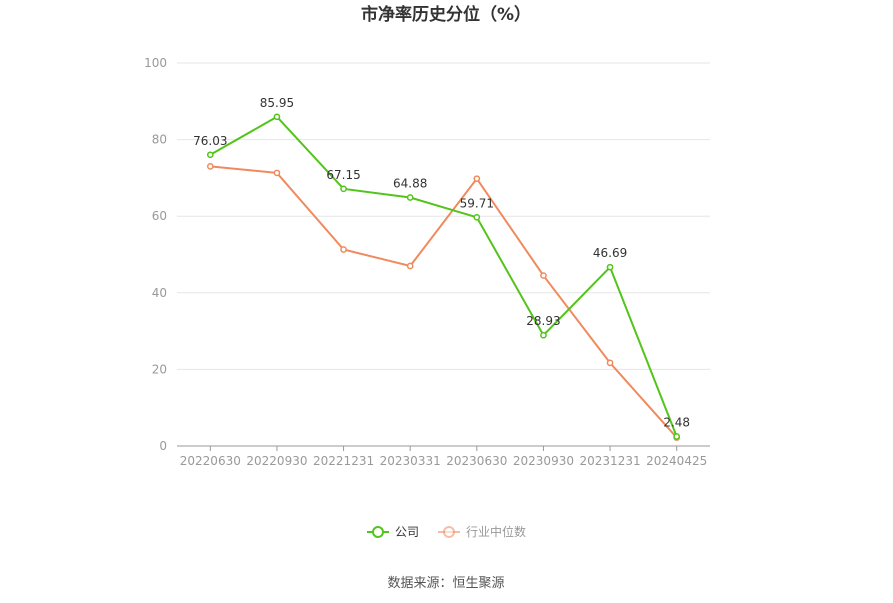 This screenshot has width=893, height=603. I want to click on data-label: 76.03, so click(210, 141).